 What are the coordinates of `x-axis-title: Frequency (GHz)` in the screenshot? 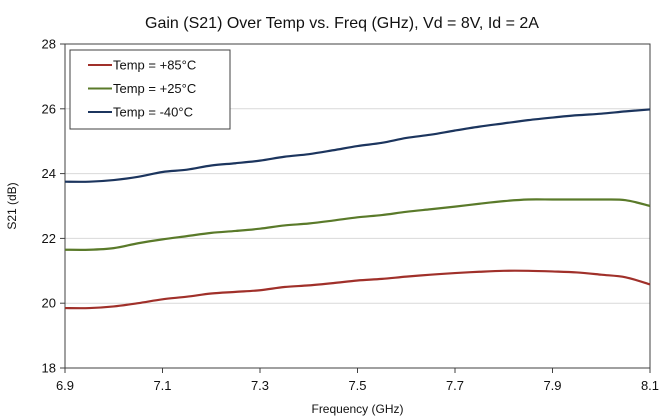 It's located at (357, 409).